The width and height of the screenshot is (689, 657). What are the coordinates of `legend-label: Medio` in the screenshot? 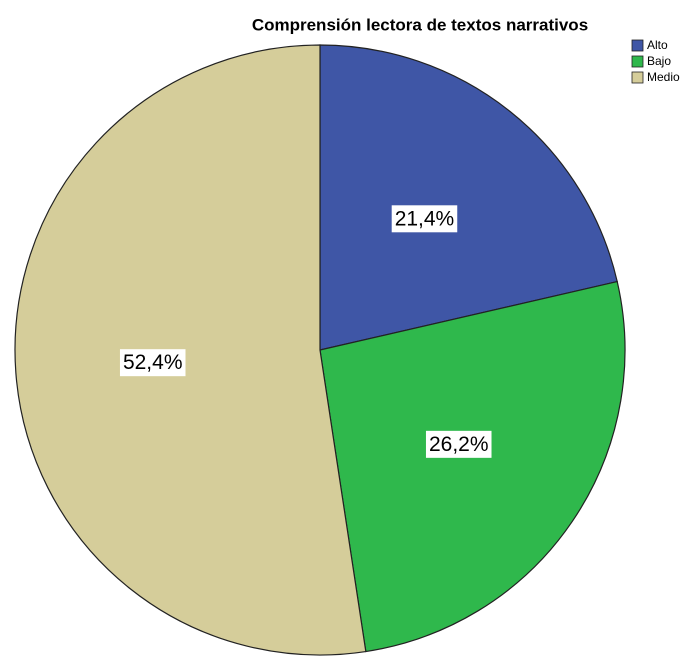 It's located at (663, 77).